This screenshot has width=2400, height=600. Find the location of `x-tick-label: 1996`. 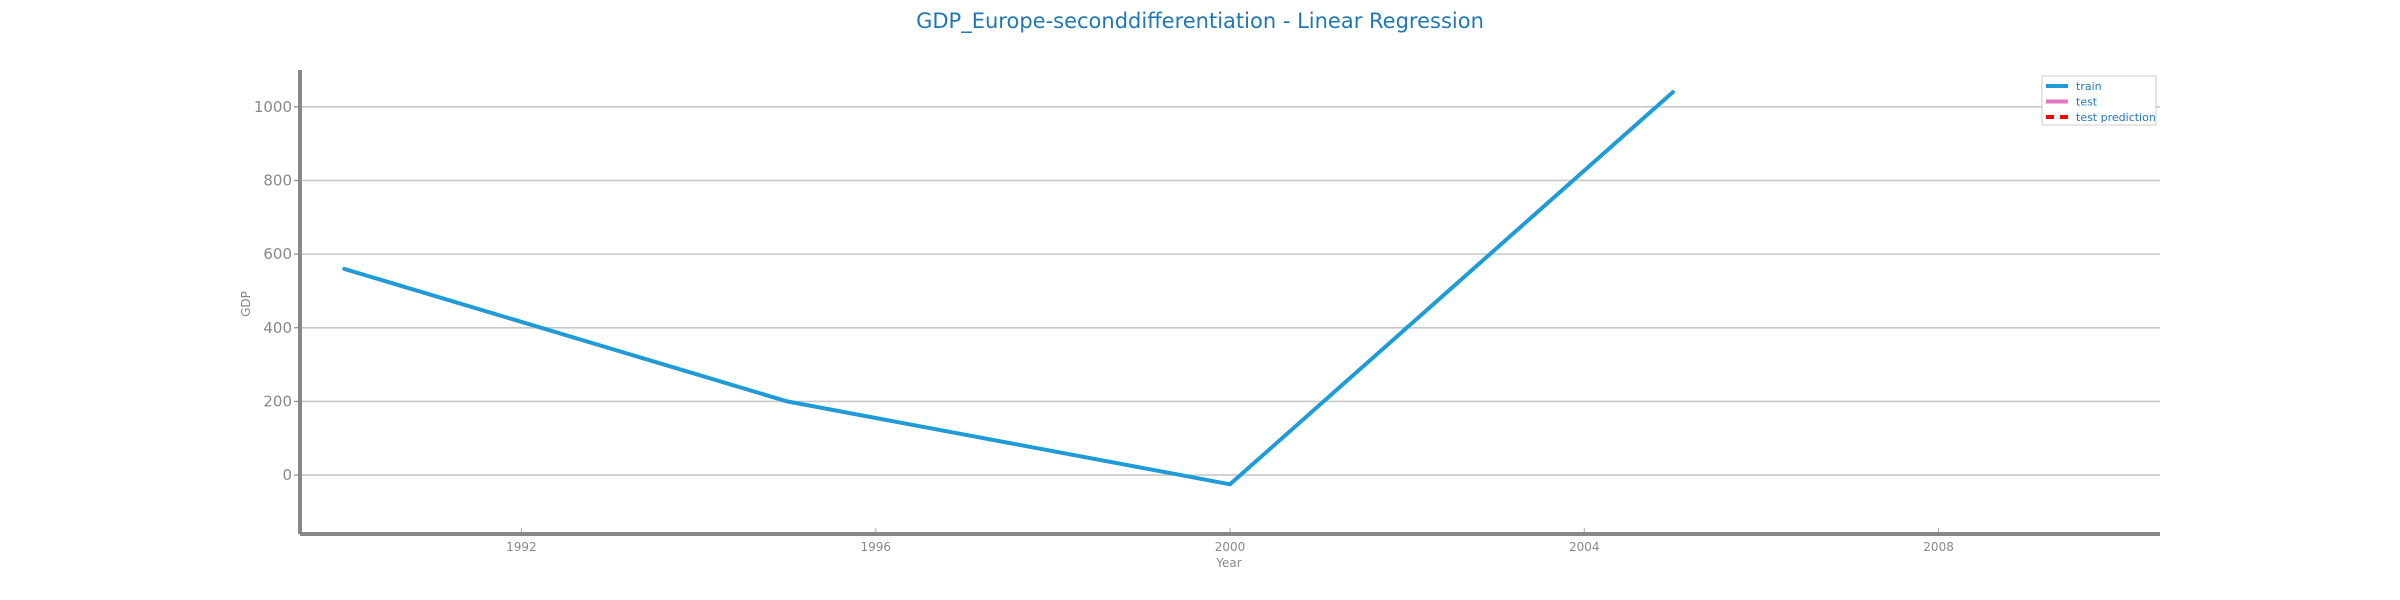

x-tick-label: 1996 is located at coordinates (875, 547).